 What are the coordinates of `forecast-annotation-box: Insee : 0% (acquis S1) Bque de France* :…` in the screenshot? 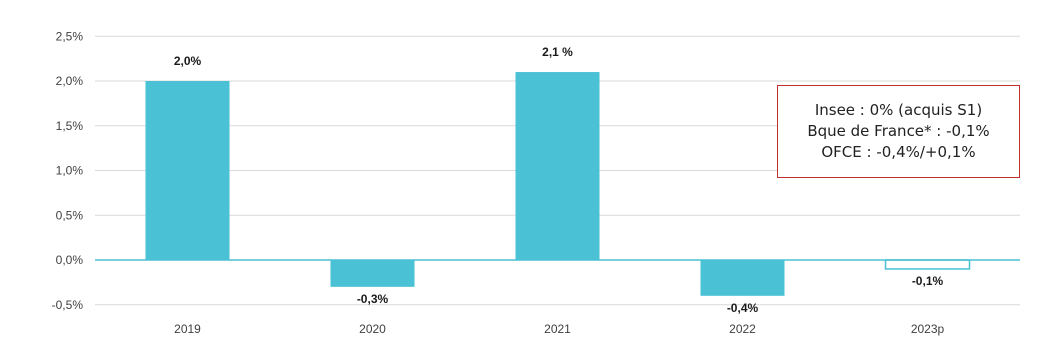 It's located at (898, 131).